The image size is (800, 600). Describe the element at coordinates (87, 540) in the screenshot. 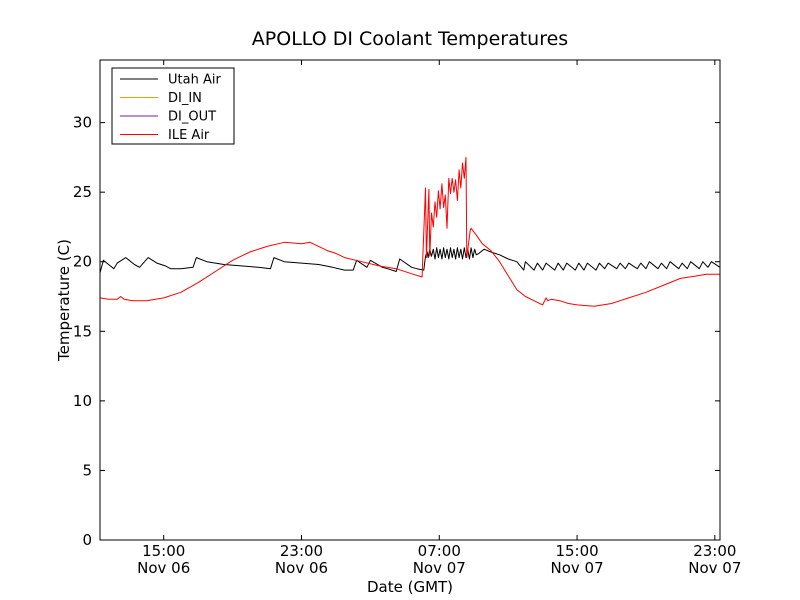

I see `y-tick-label: 0` at that location.